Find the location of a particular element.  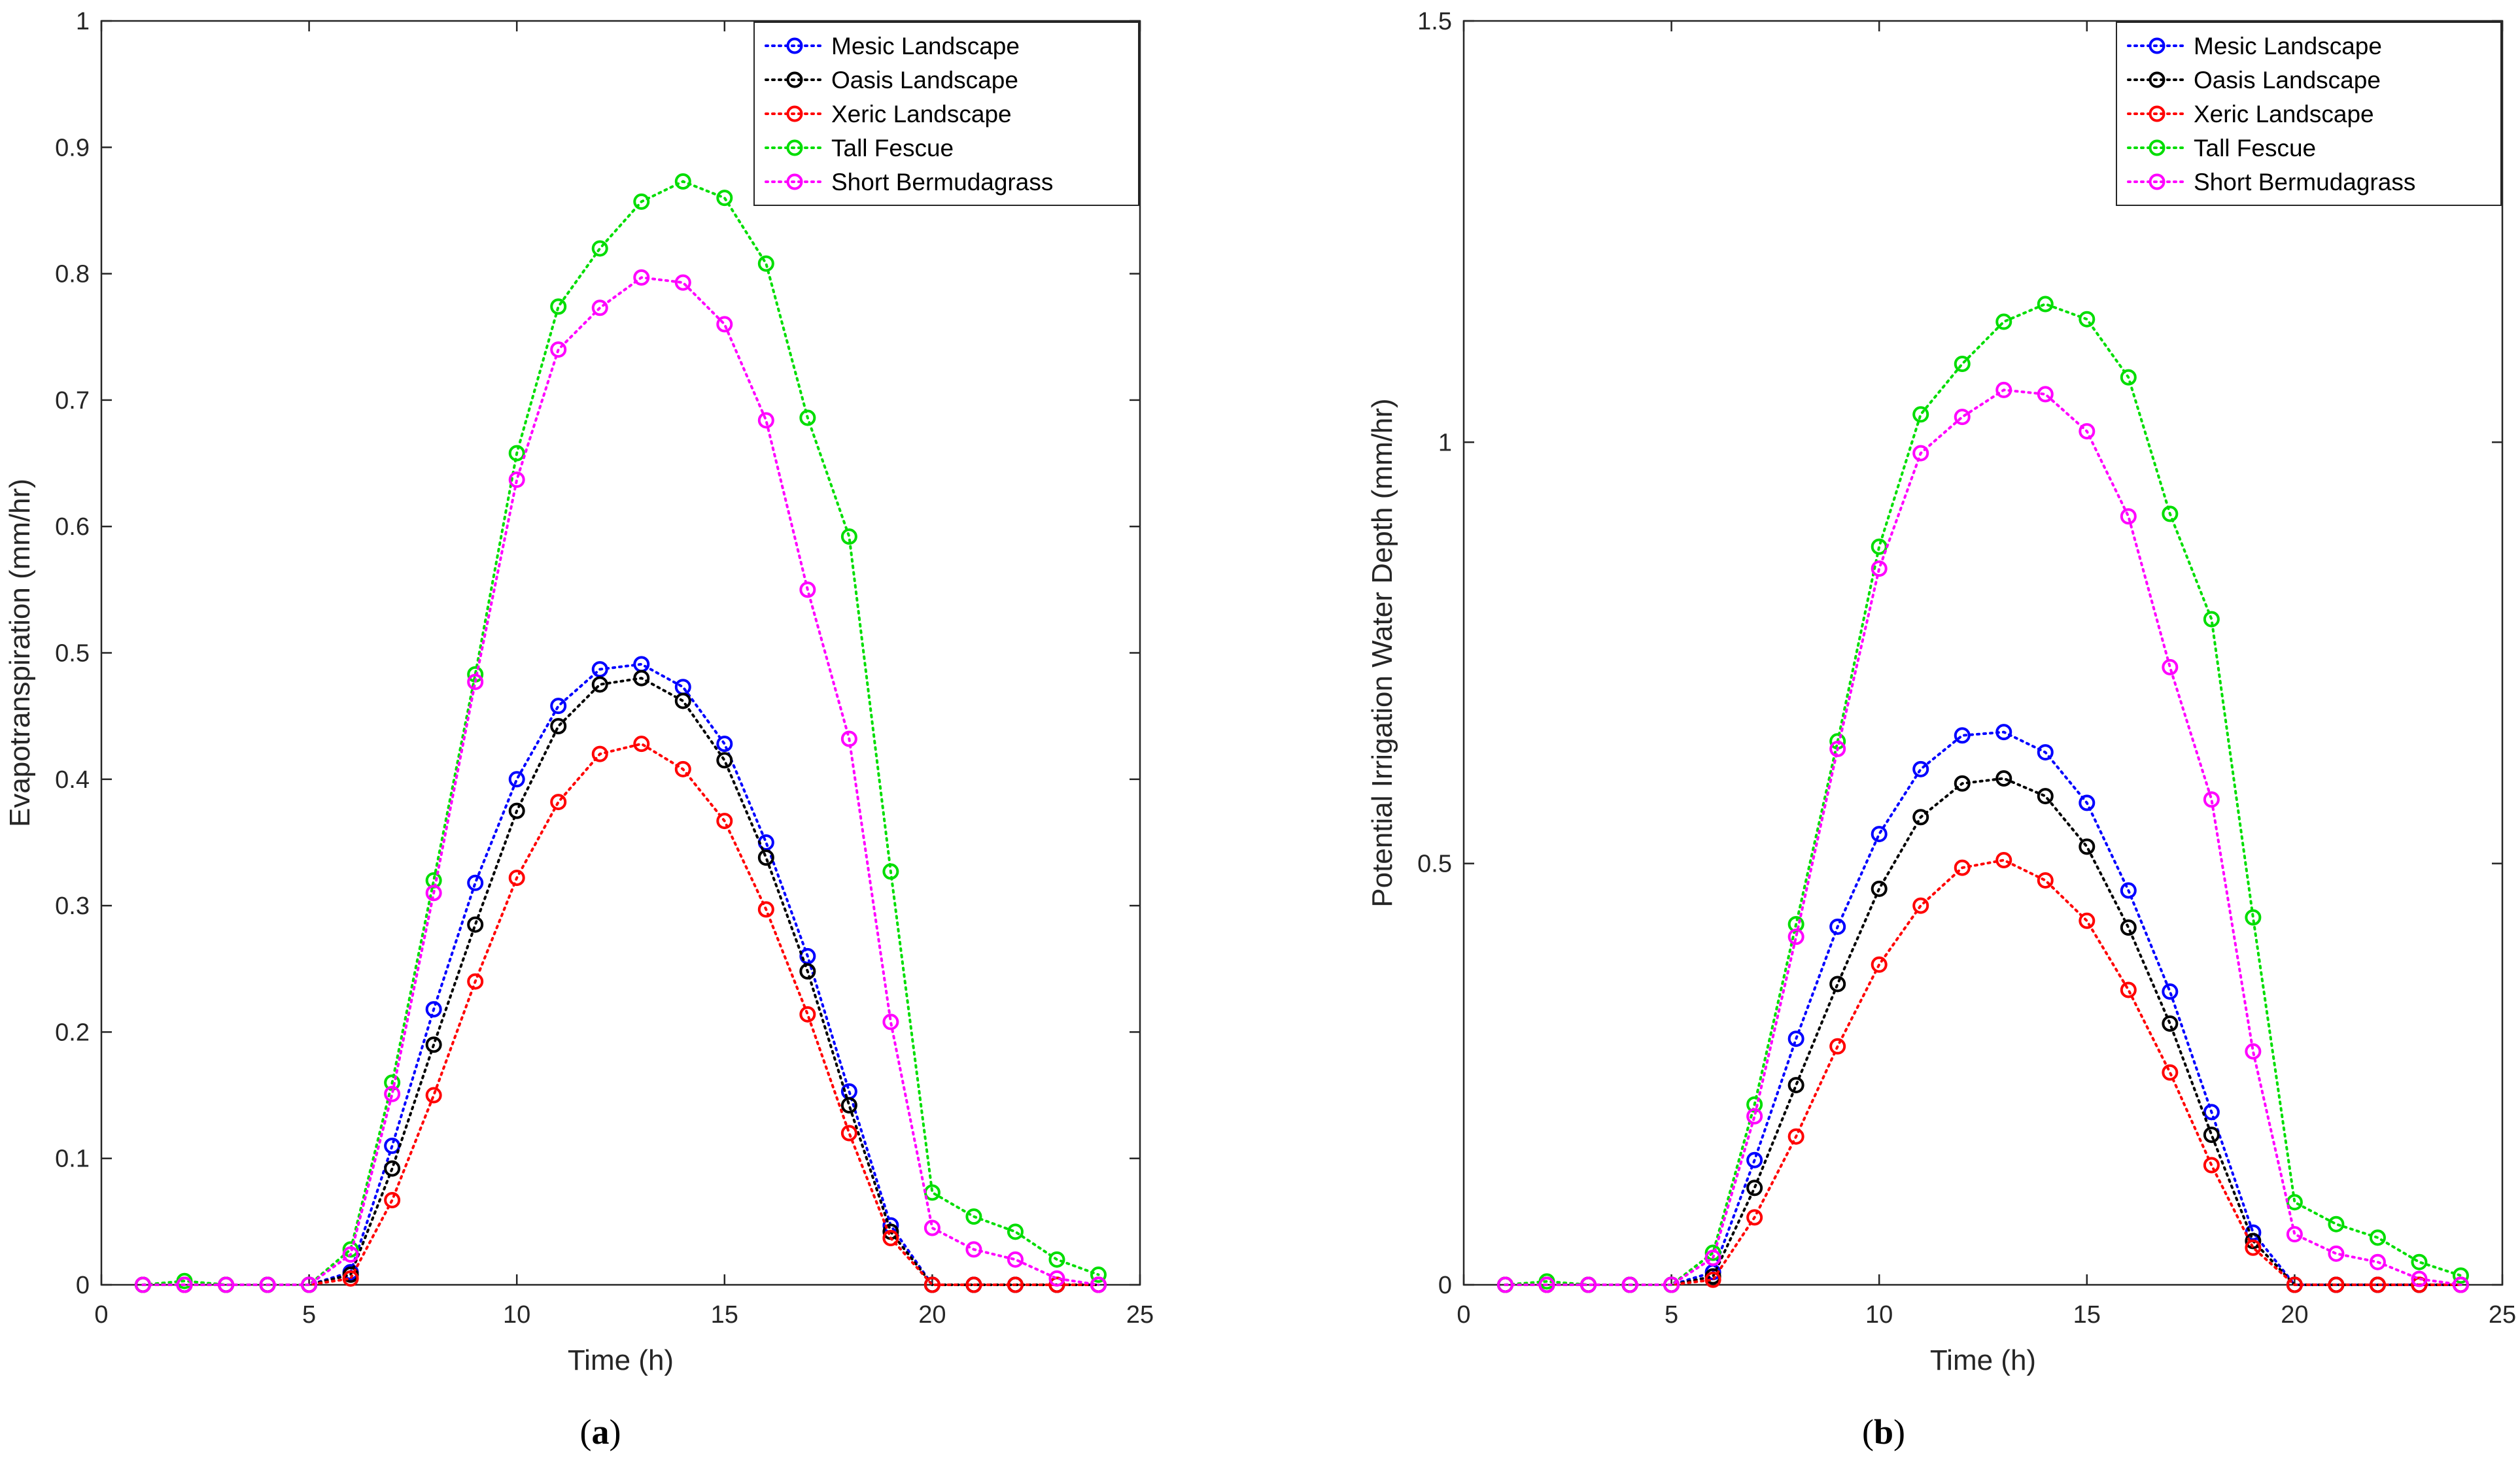

legend-entry-oasis-landscape: Oasis Landscape is located at coordinates (2254, 80).